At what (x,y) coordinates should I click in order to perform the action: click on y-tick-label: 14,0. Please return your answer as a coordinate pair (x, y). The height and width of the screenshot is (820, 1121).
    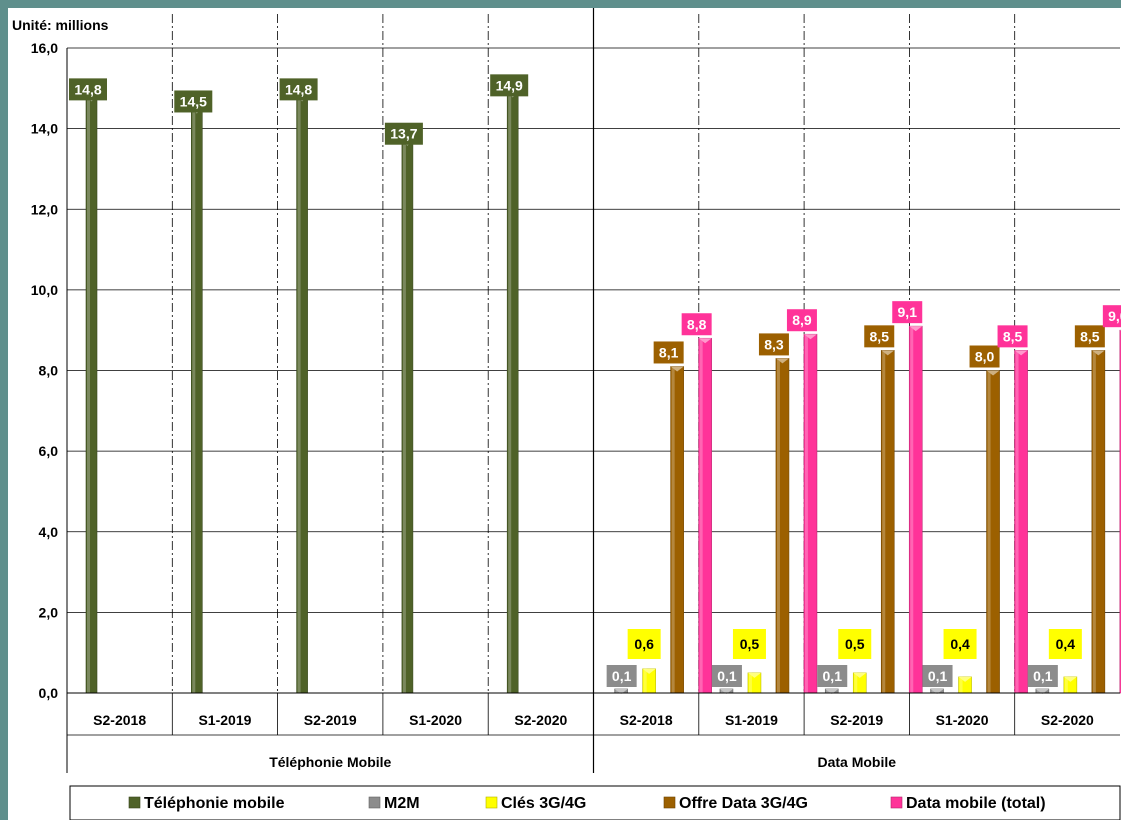
    Looking at the image, I should click on (44, 129).